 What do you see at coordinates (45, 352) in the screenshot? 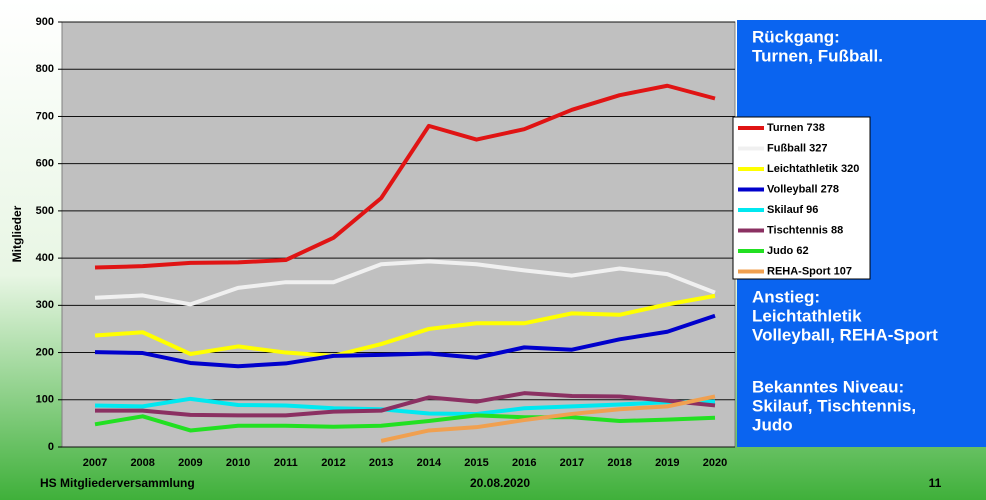
I see `y-tick-label: 200` at bounding box center [45, 352].